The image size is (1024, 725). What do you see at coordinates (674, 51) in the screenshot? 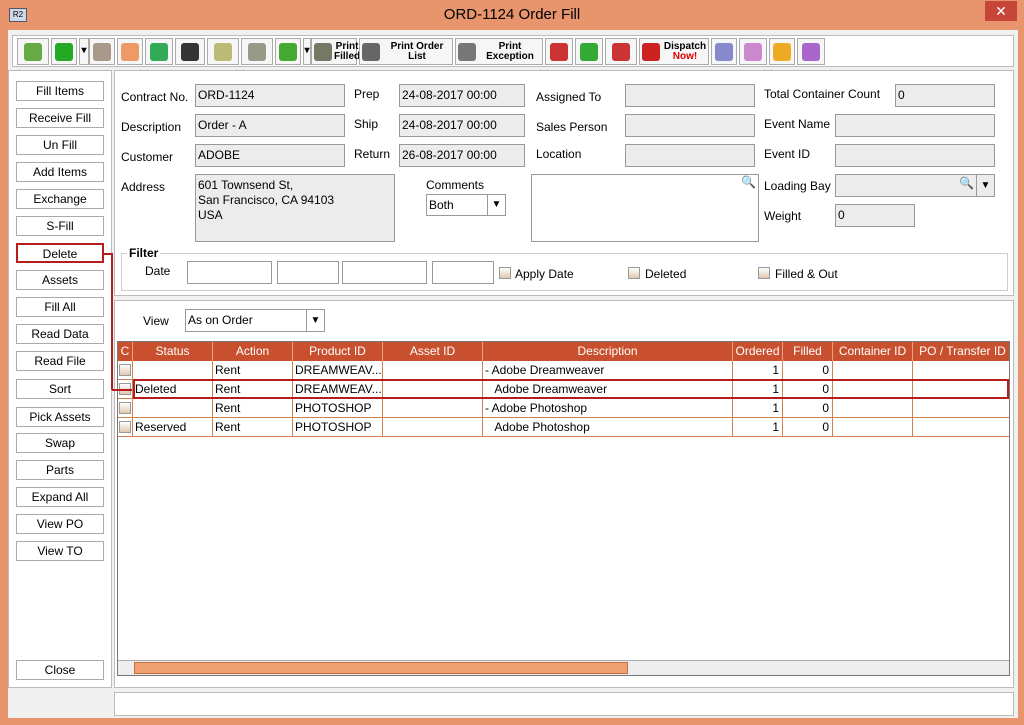
I see `dispatch-button: Dispatch Now!` at bounding box center [674, 51].